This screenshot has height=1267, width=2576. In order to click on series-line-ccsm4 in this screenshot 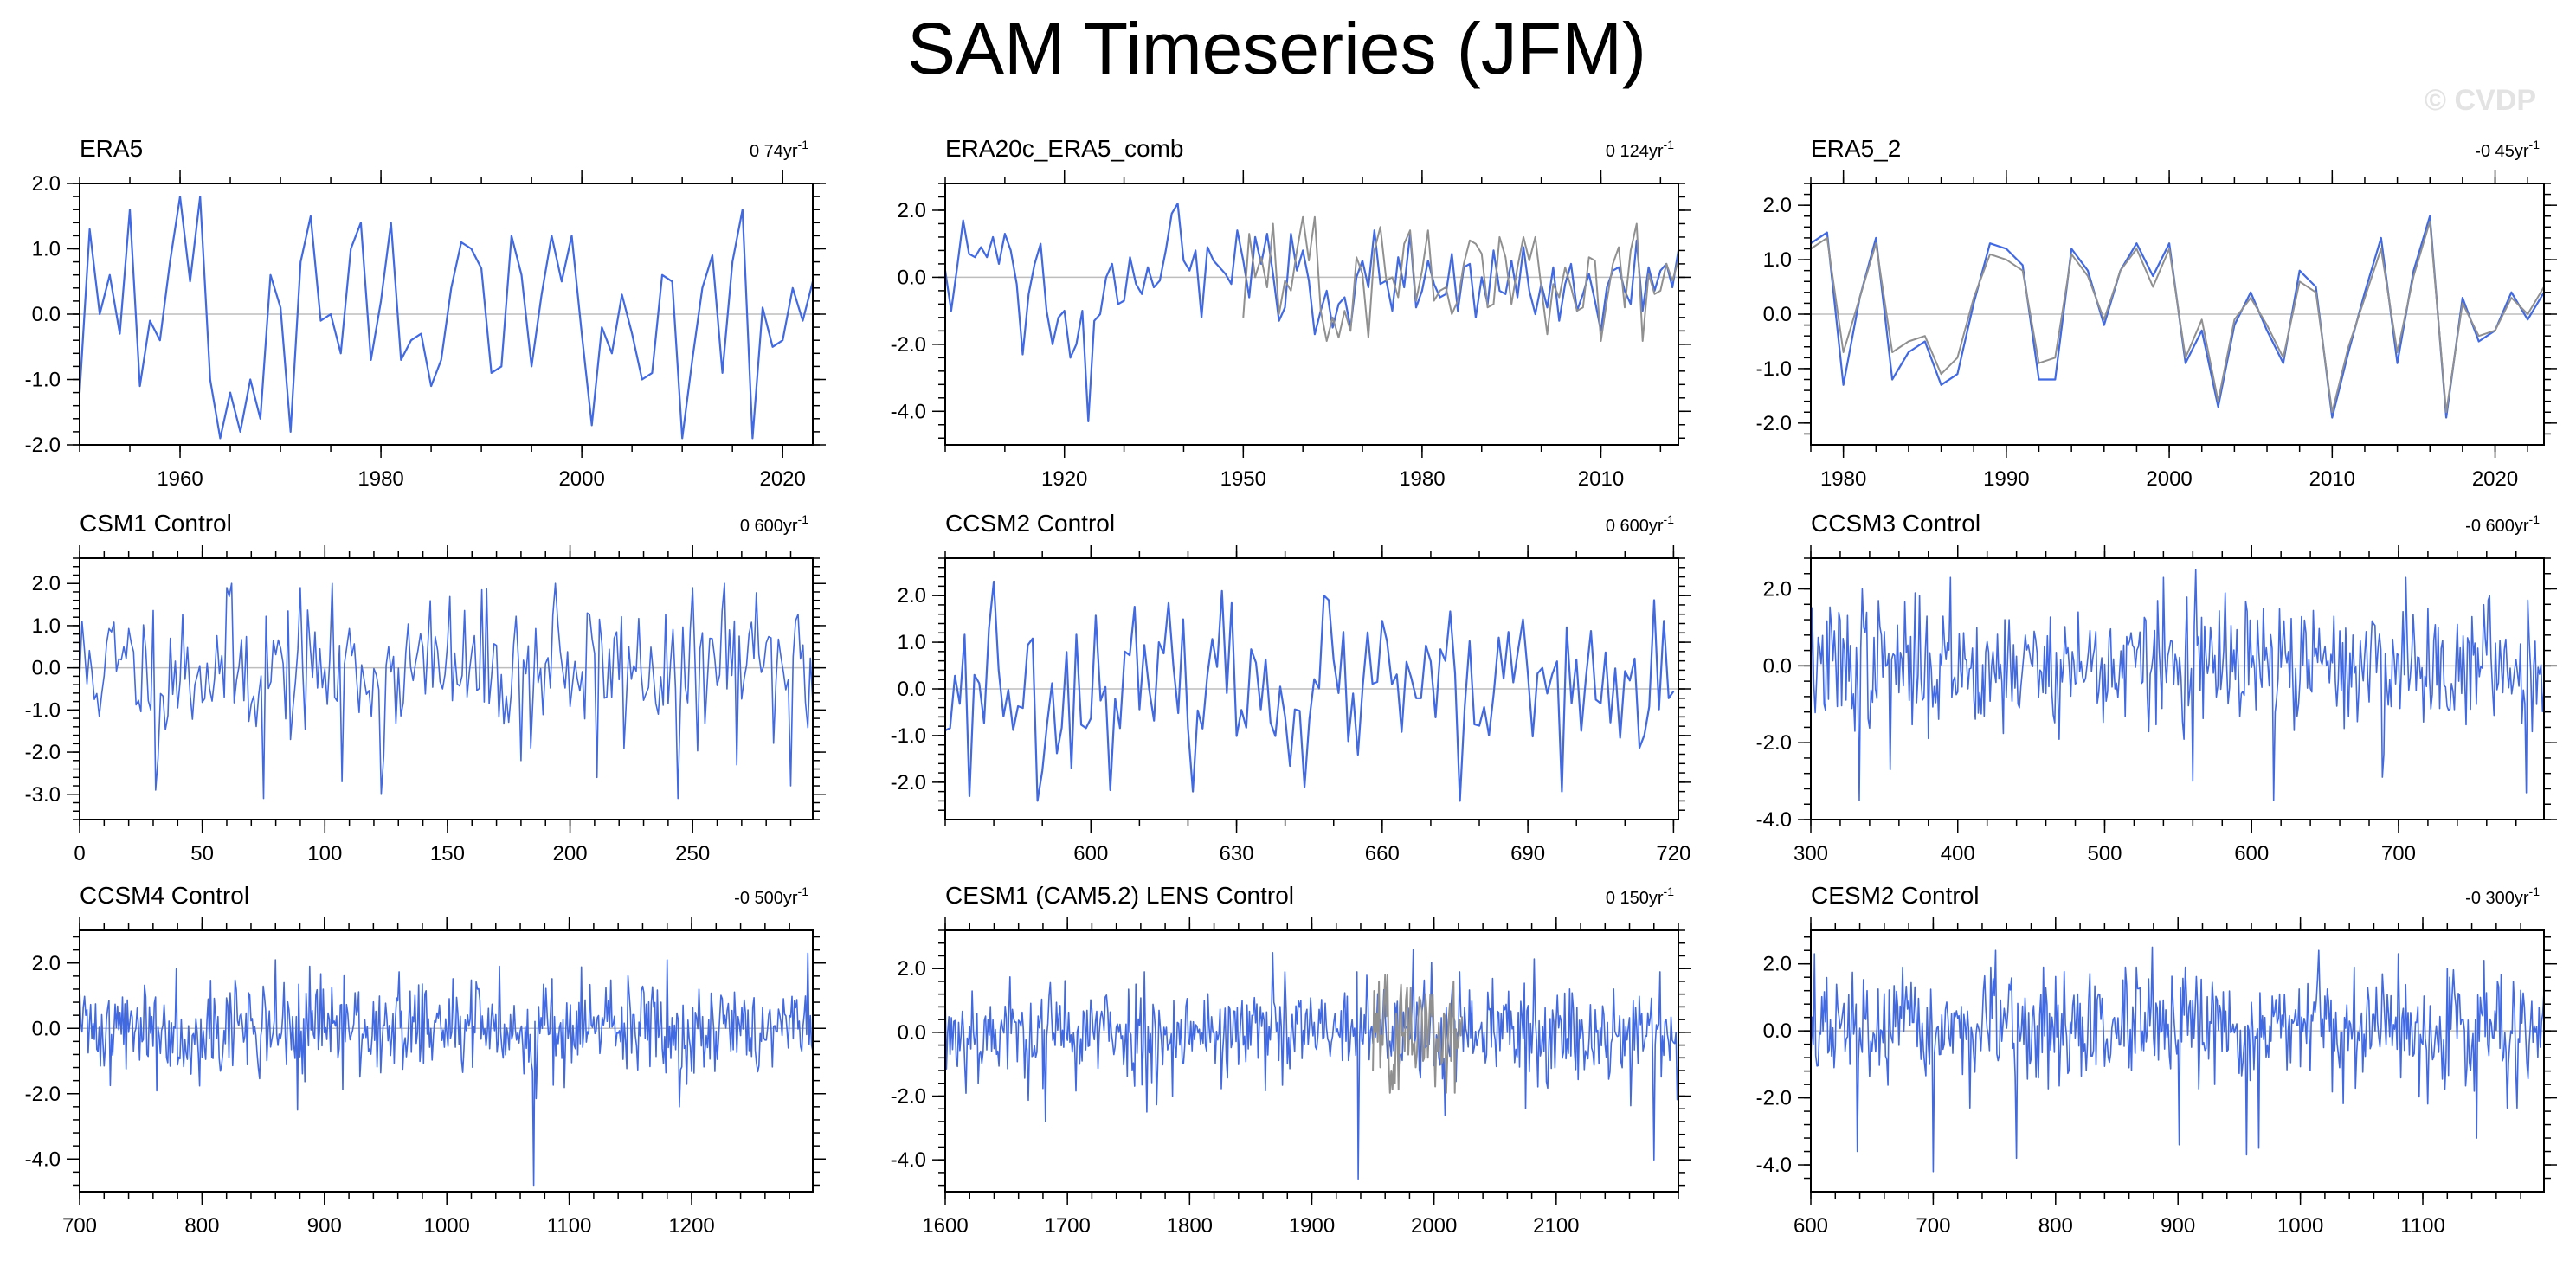, I will do `click(446, 1069)`.